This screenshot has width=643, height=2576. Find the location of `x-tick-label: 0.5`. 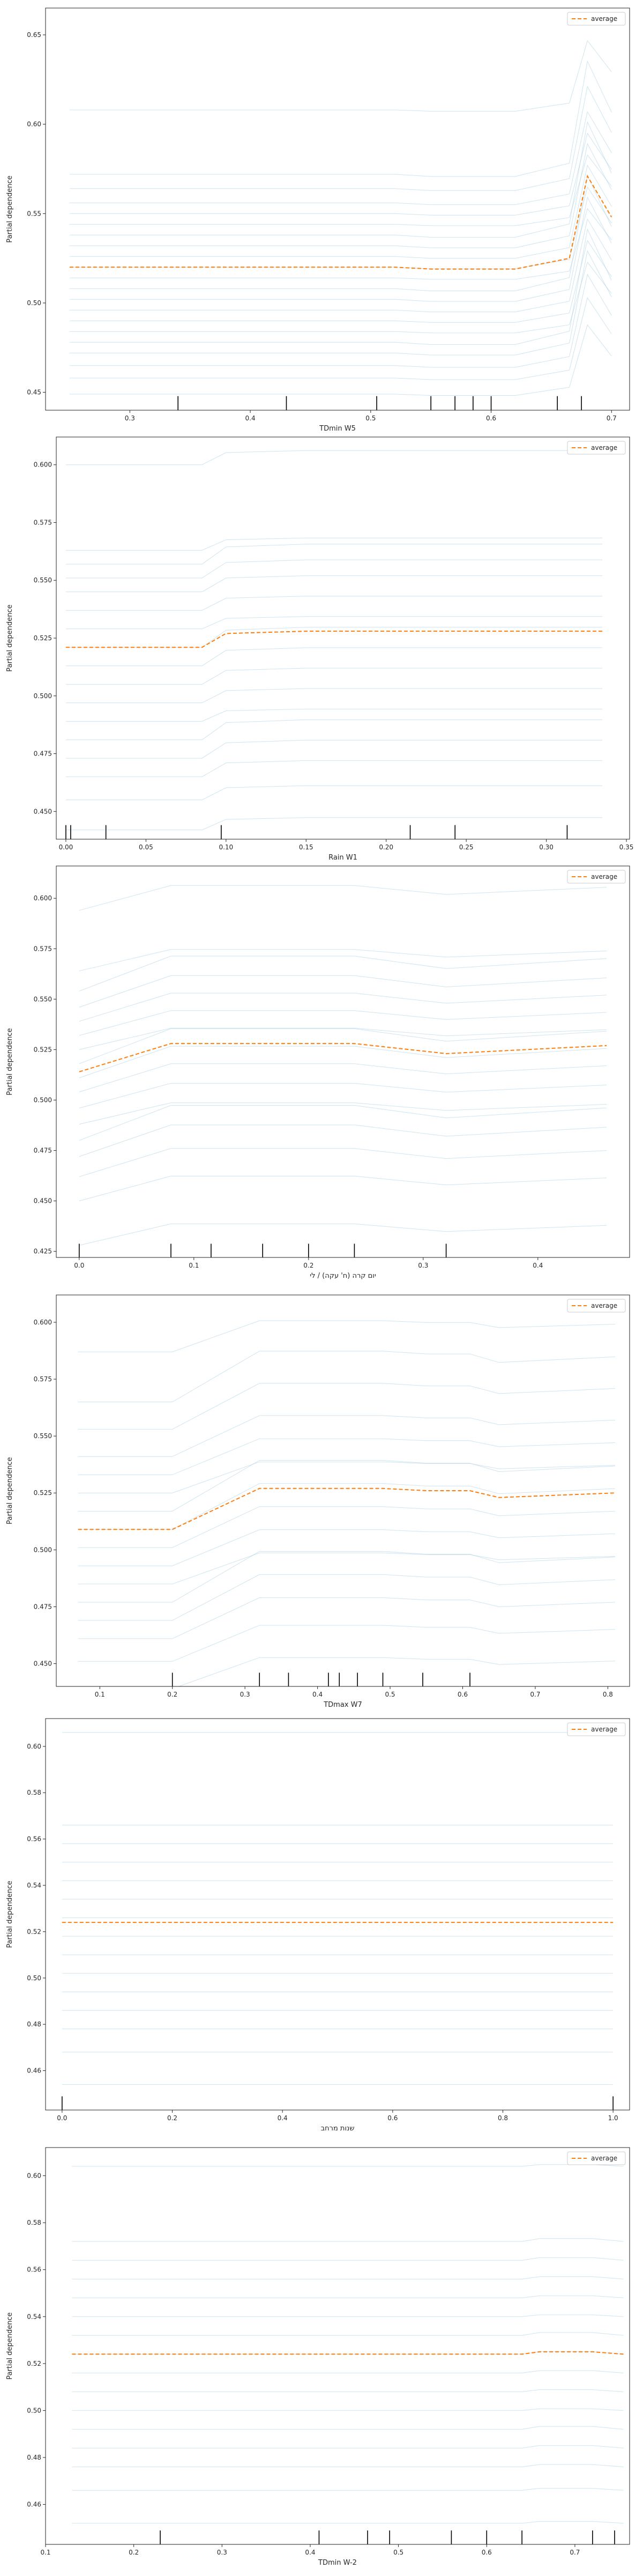

x-tick-label: 0.5 is located at coordinates (390, 1694).